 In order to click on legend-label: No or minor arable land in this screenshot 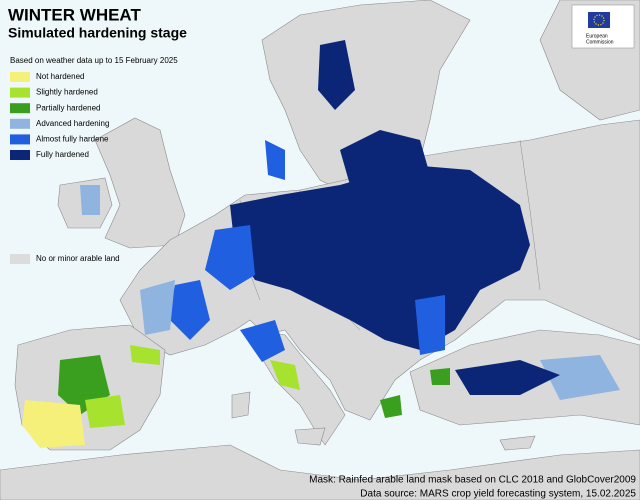, I will do `click(78, 258)`.